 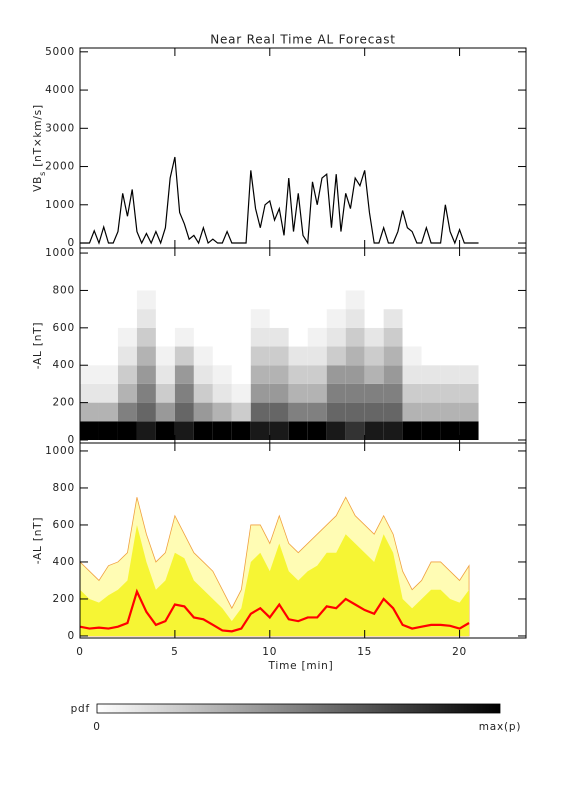 I want to click on y-axis-label-sub: s, so click(x=42, y=173).